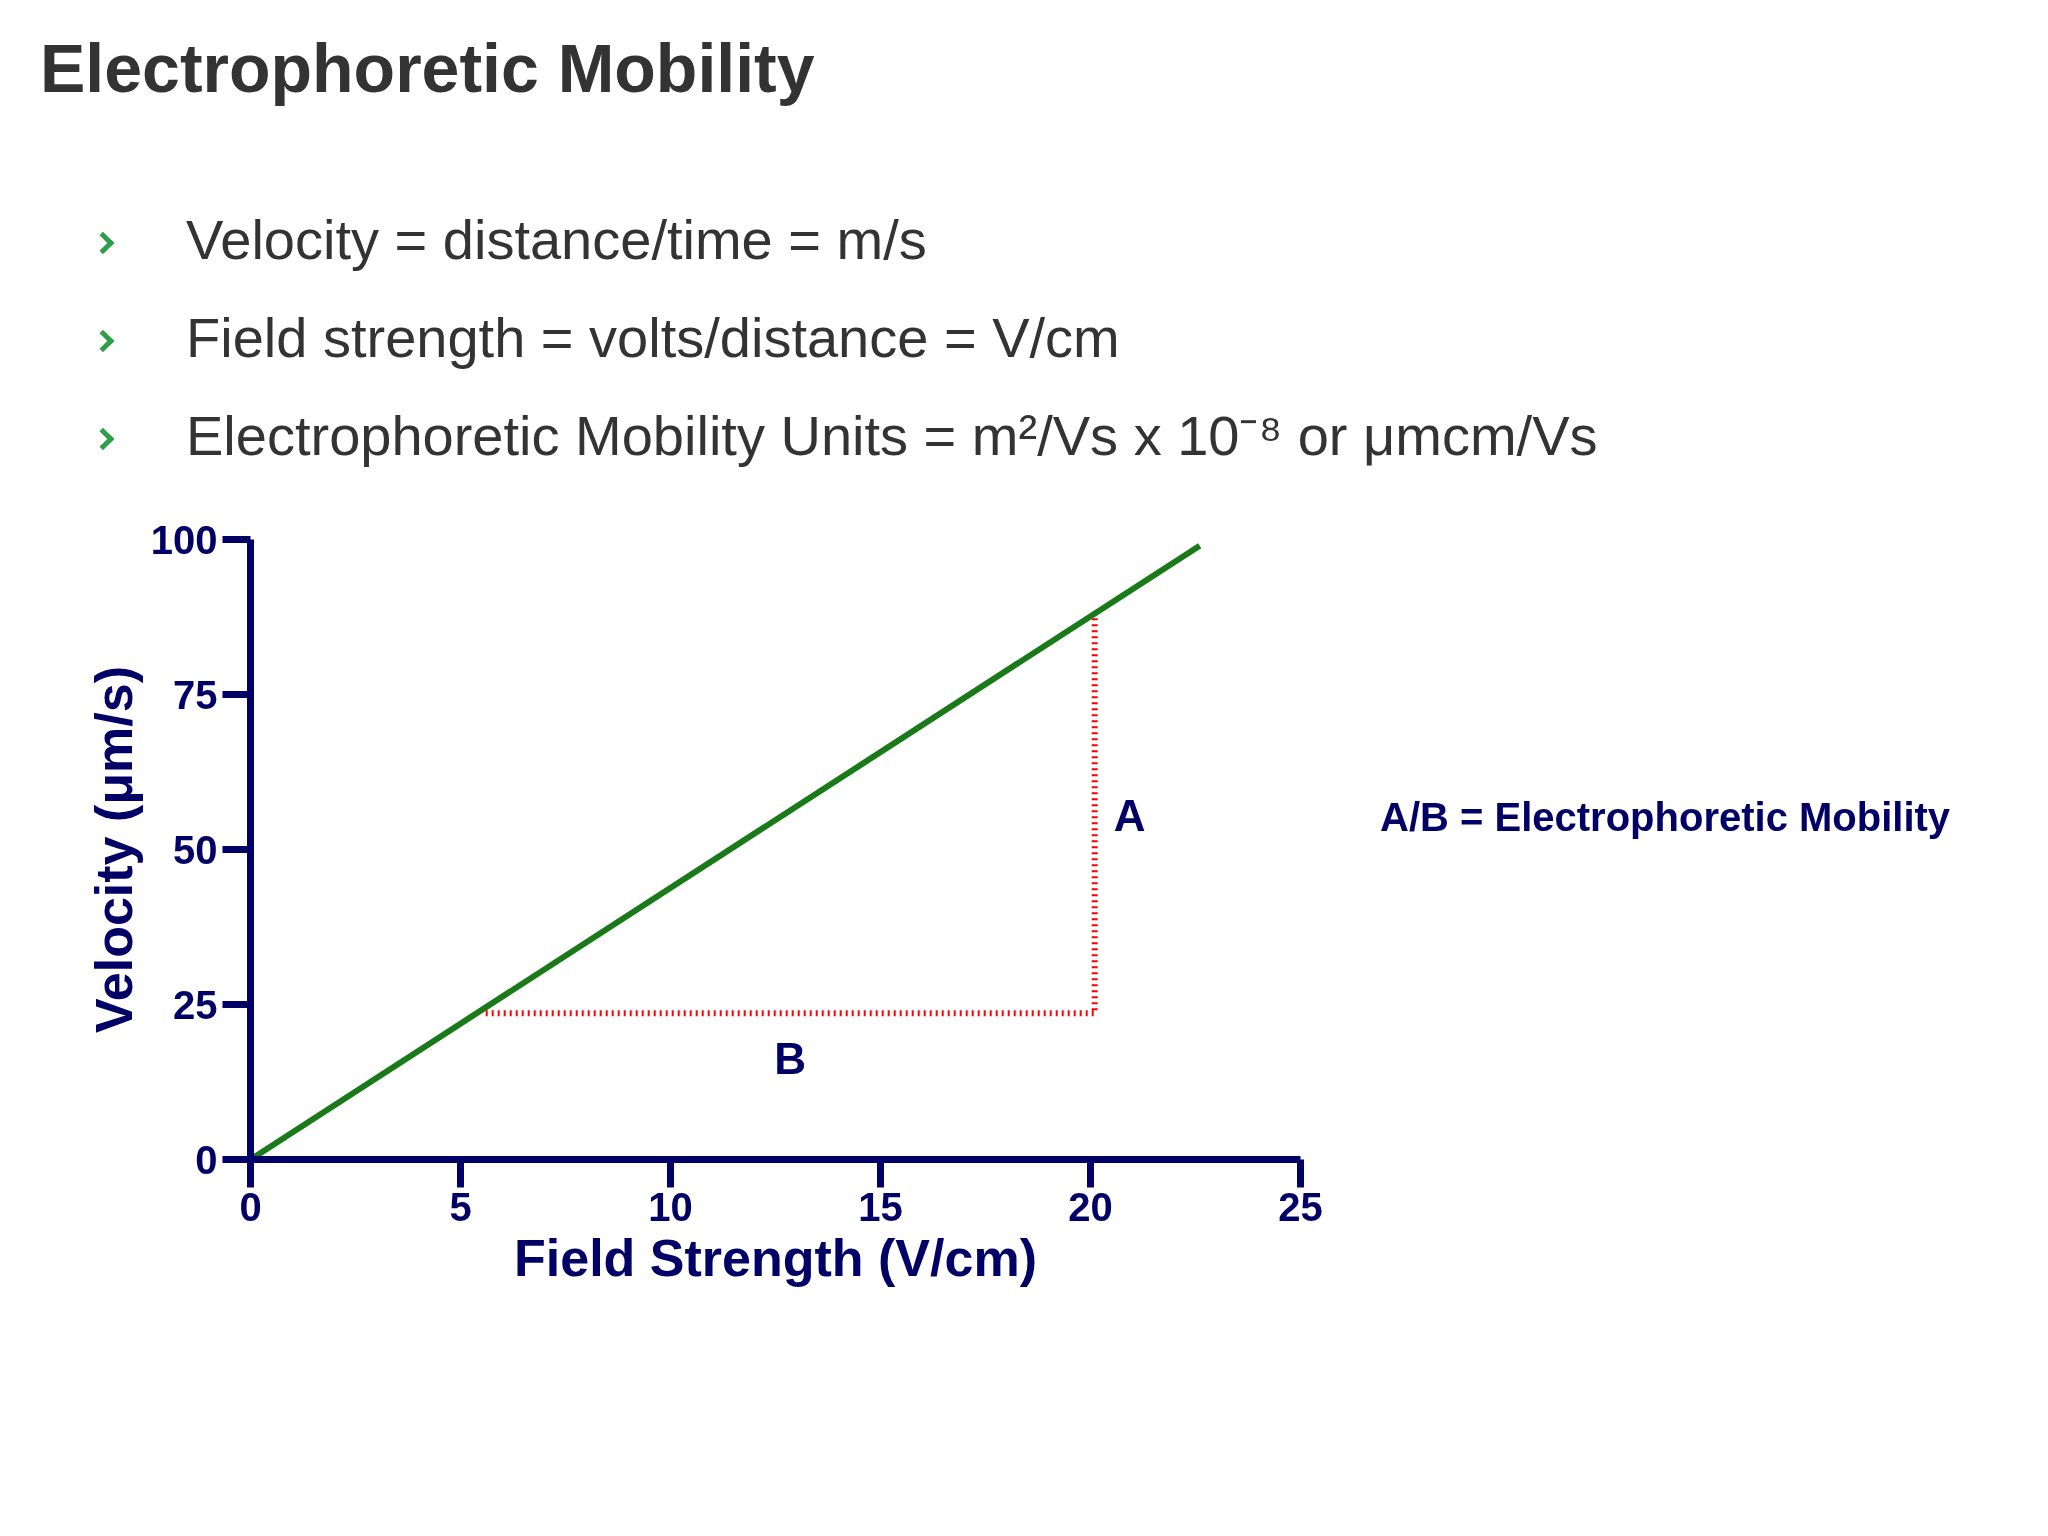  What do you see at coordinates (1129, 815) in the screenshot?
I see `annotation: A` at bounding box center [1129, 815].